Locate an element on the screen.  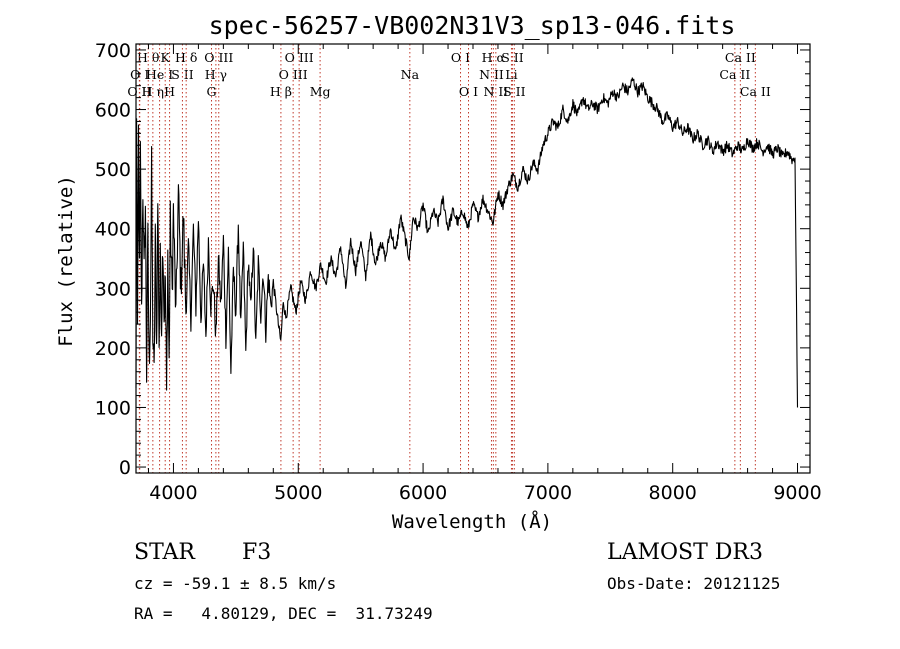
line-marker-label: H γ is located at coordinates (216, 74).